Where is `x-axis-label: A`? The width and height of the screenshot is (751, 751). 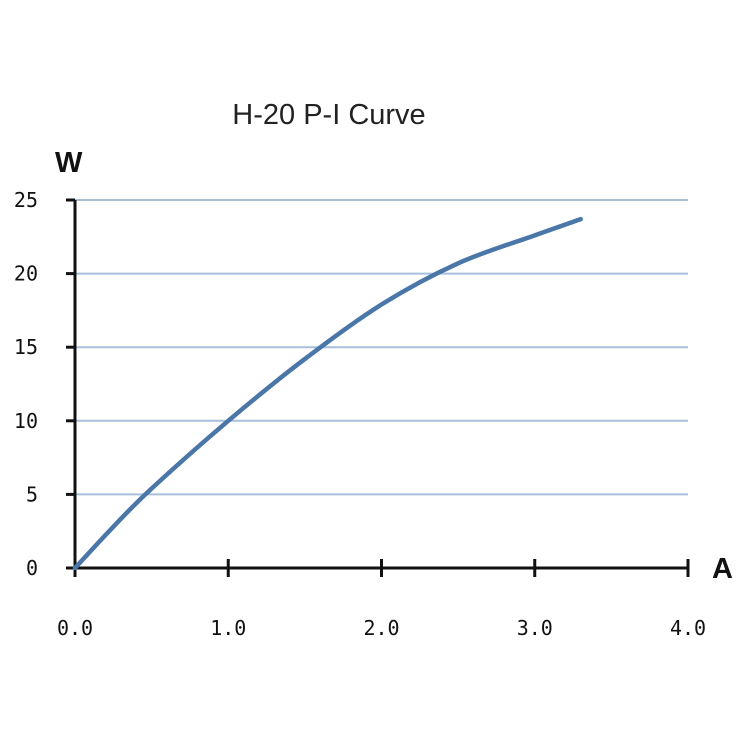 x-axis-label: A is located at coordinates (722, 569).